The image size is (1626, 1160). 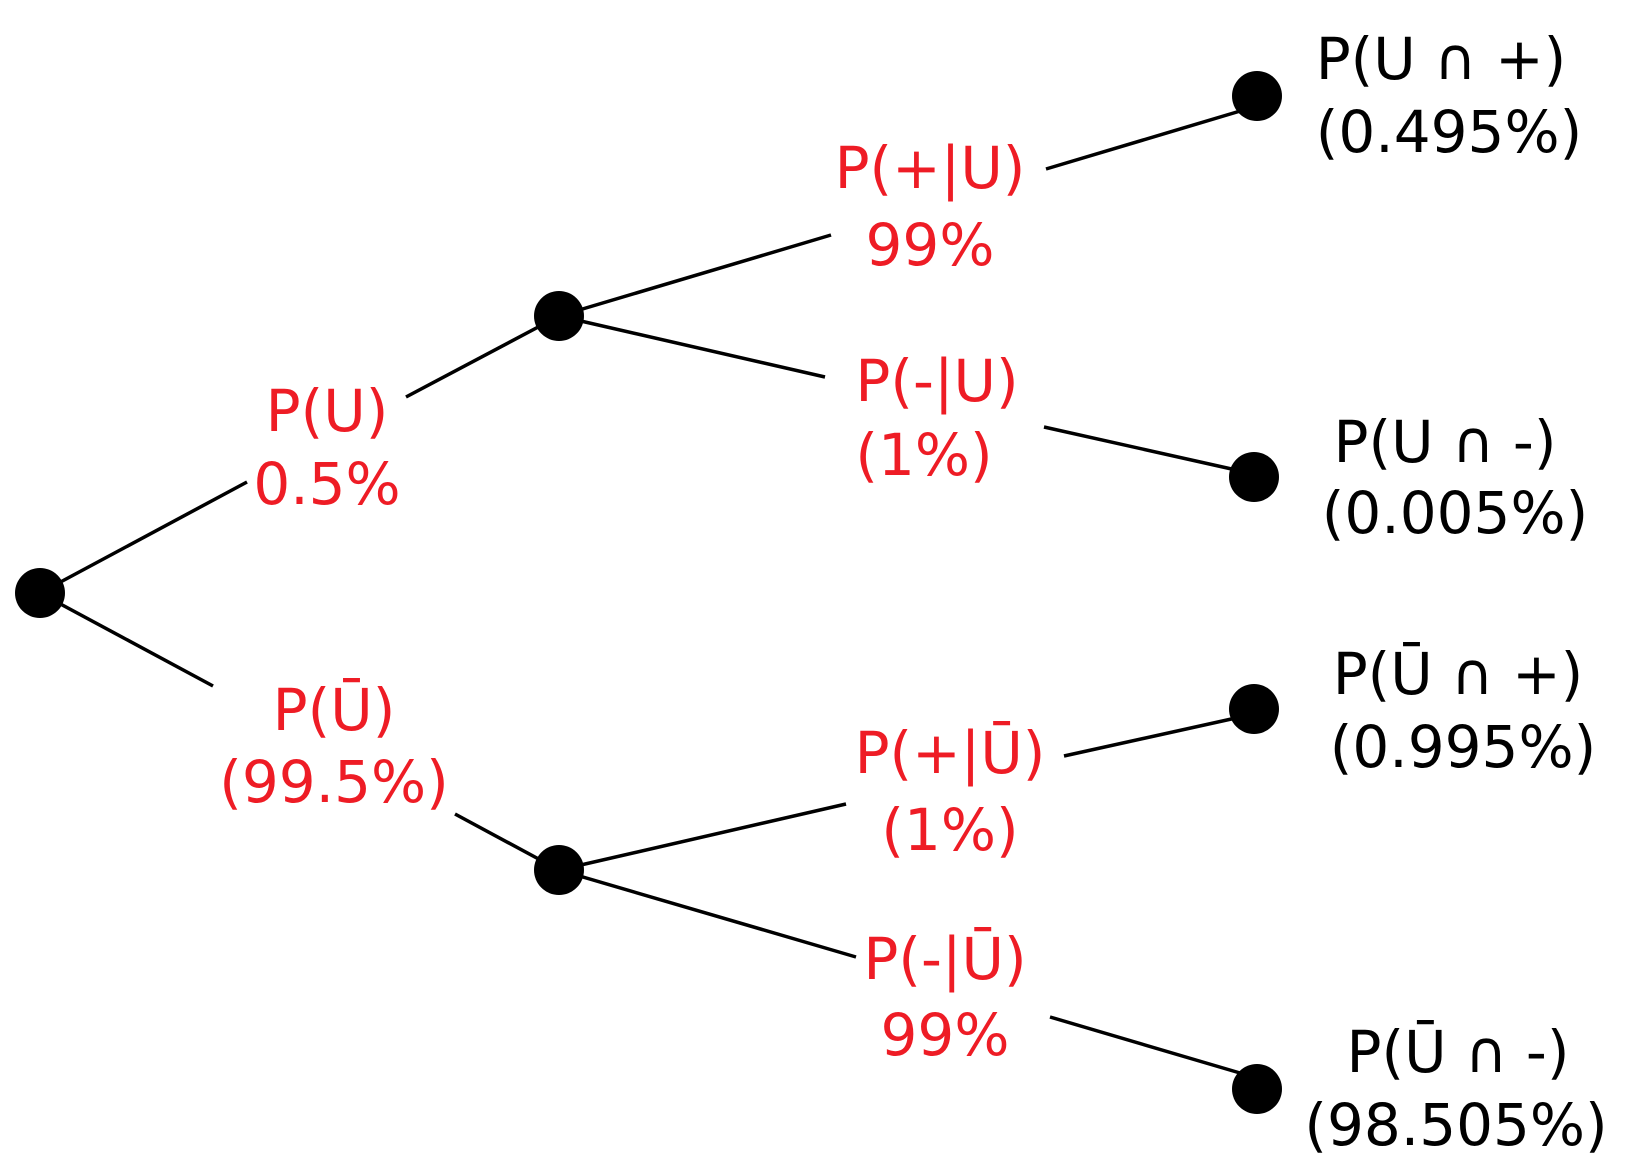 I want to click on branch-not-u-prob: (99.5%), so click(x=334, y=782).